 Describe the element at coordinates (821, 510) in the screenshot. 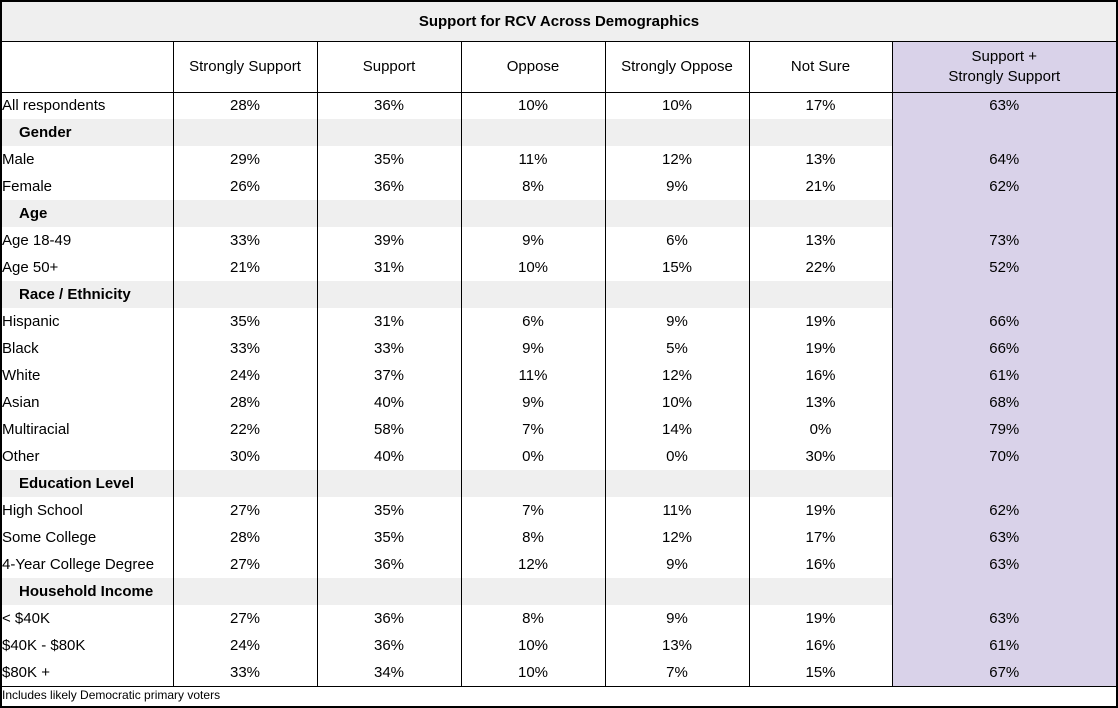

I see `cell-value: 19%` at that location.